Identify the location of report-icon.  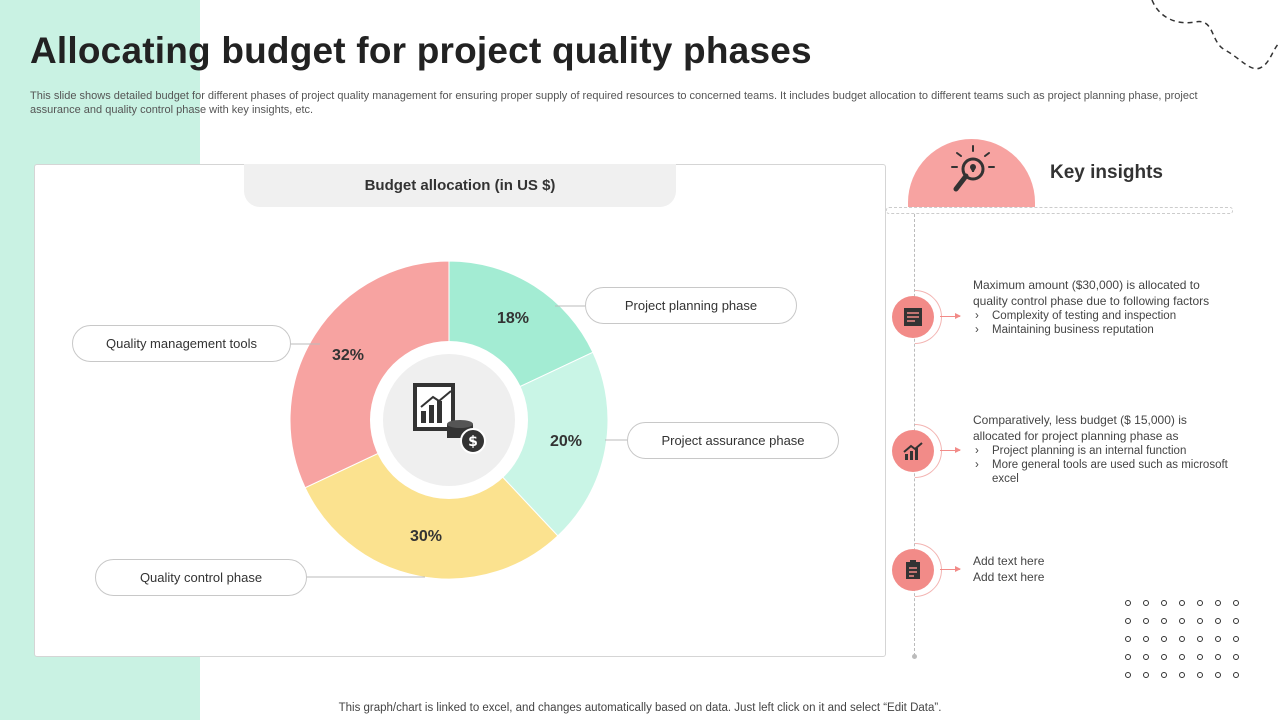
(913, 317).